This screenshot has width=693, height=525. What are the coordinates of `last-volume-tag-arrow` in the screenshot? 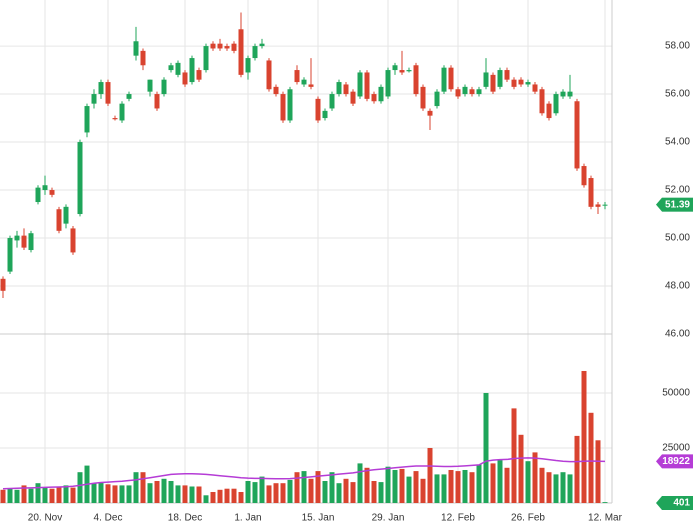 It's located at (659, 503).